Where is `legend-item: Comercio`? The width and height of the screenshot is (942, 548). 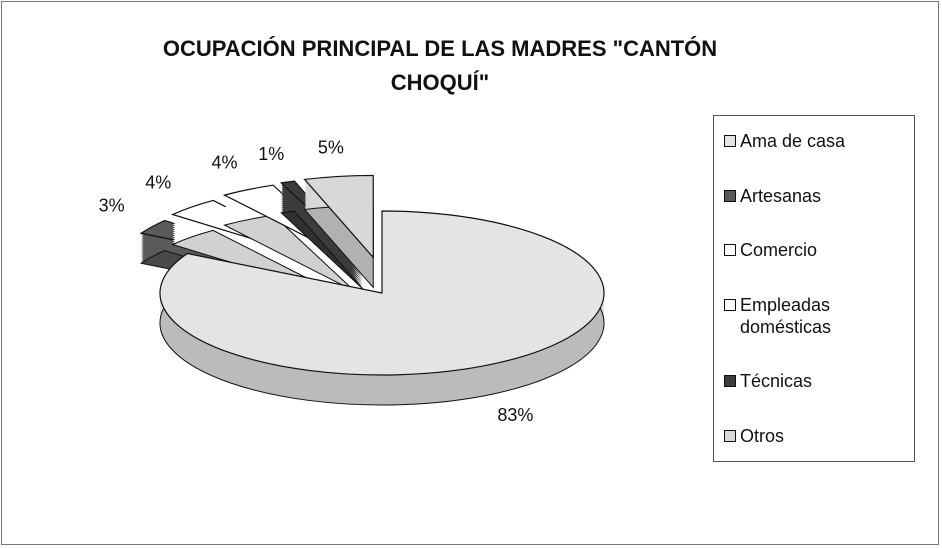 legend-item: Comercio is located at coordinates (815, 250).